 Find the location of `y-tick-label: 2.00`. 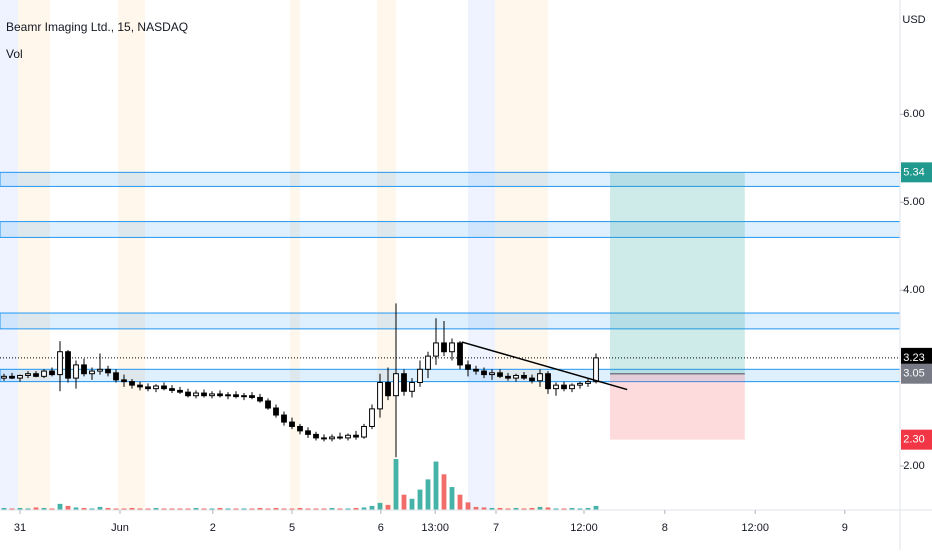

y-tick-label: 2.00 is located at coordinates (913, 466).